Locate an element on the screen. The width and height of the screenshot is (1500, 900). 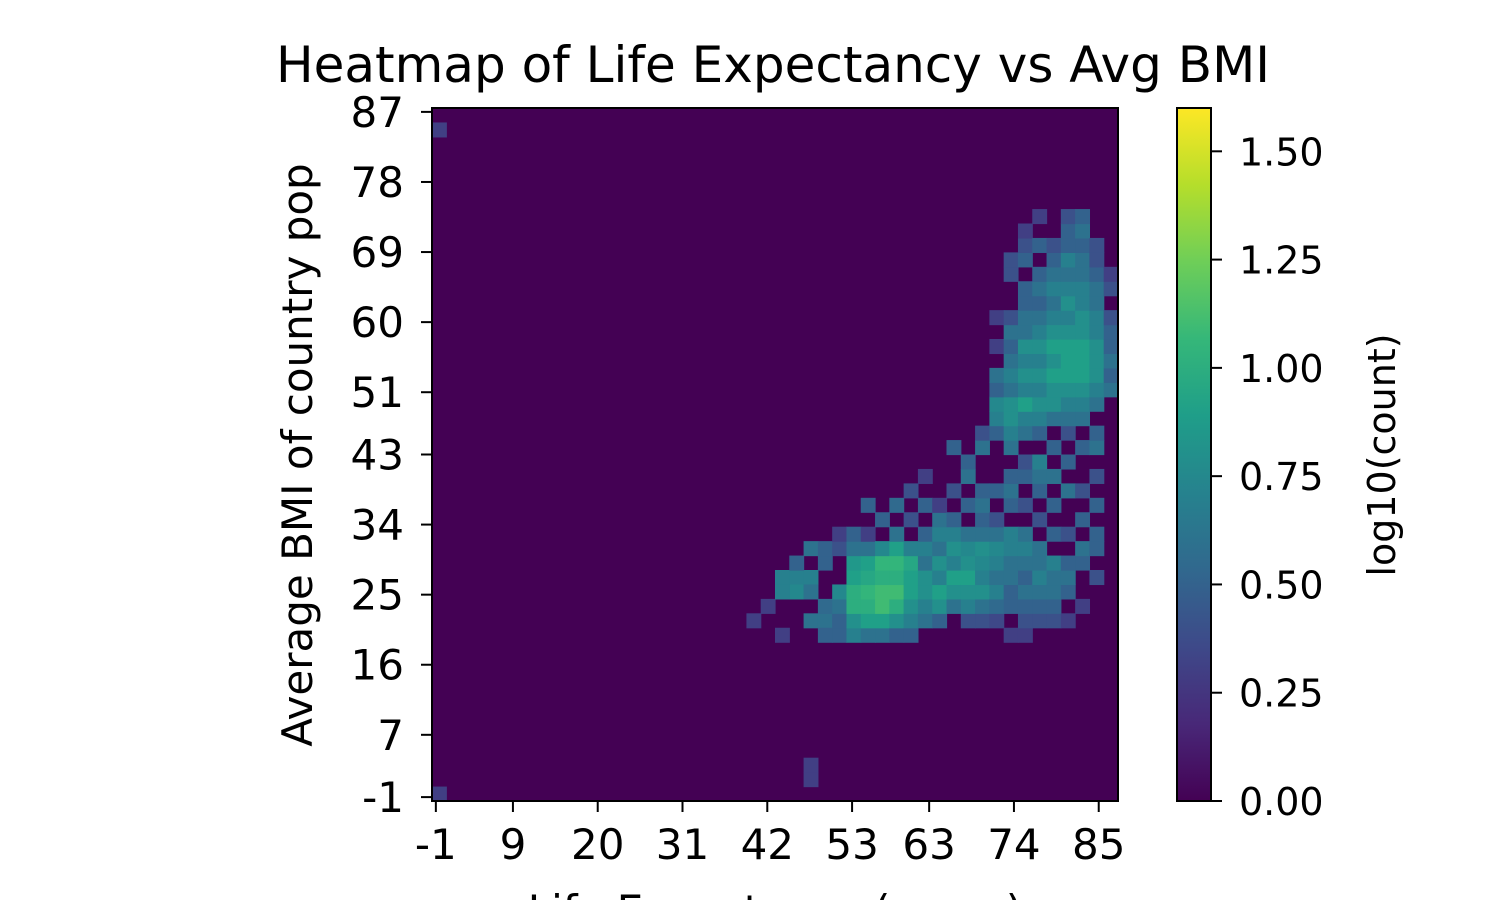
y-tick-label: 69 is located at coordinates (377, 252).